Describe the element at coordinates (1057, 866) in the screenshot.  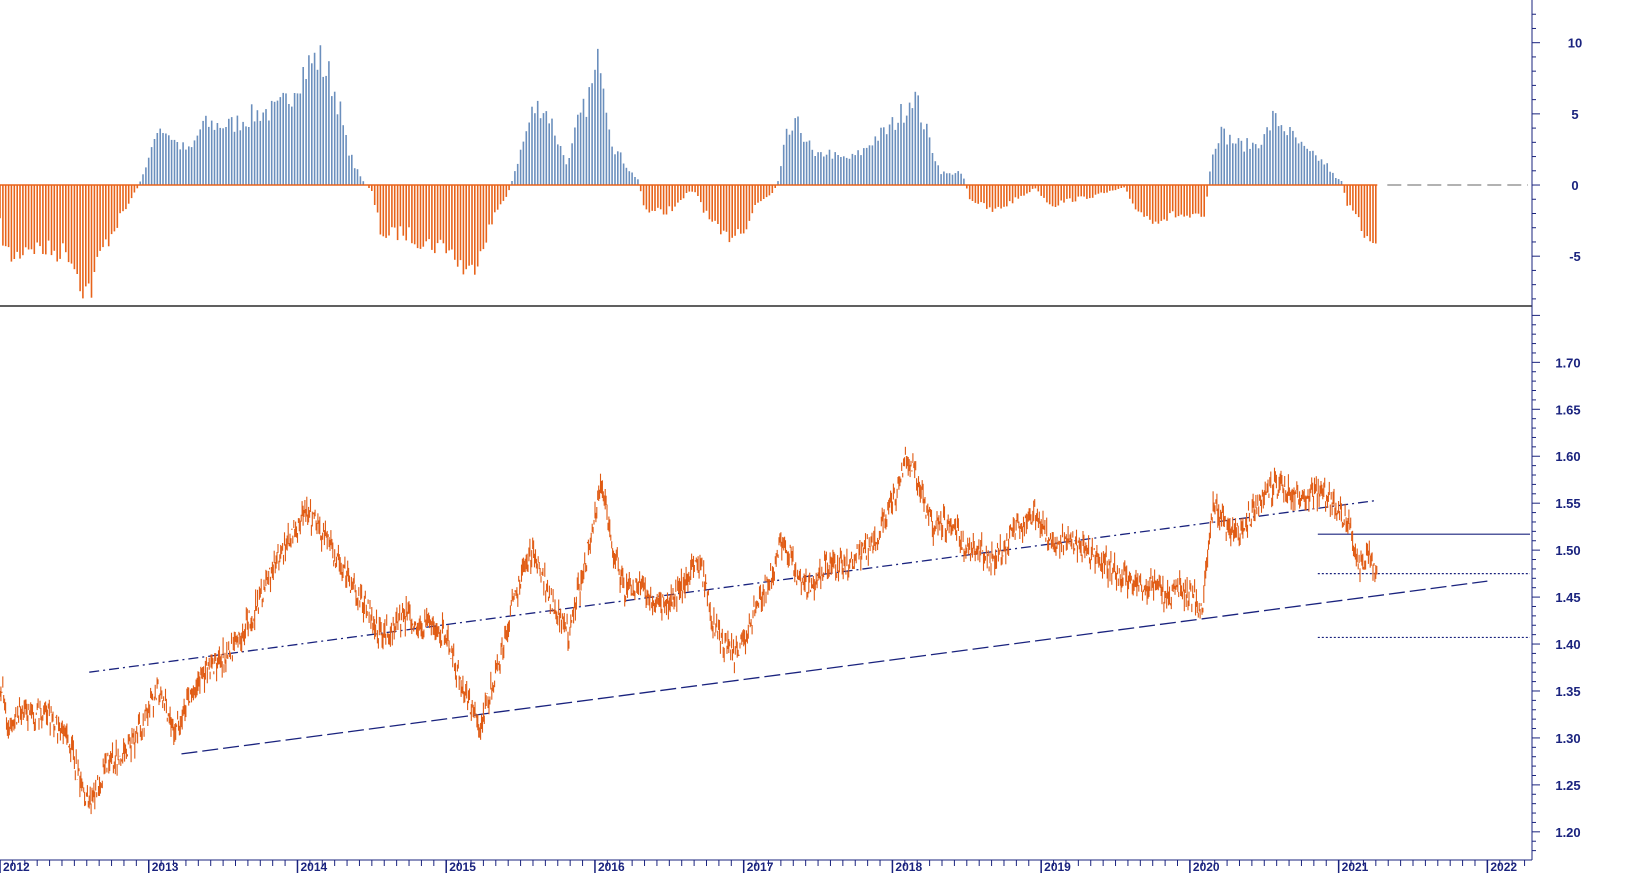
I see `x-tick-label: 2019` at that location.